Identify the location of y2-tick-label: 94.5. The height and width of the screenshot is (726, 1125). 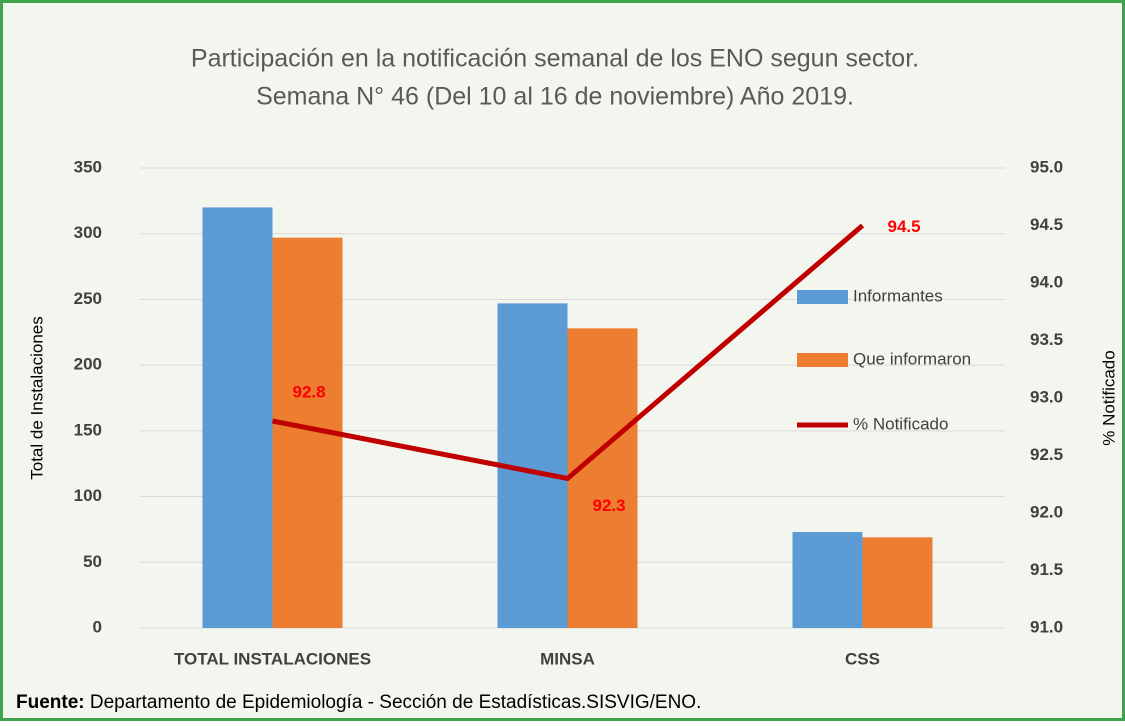
(1046, 224).